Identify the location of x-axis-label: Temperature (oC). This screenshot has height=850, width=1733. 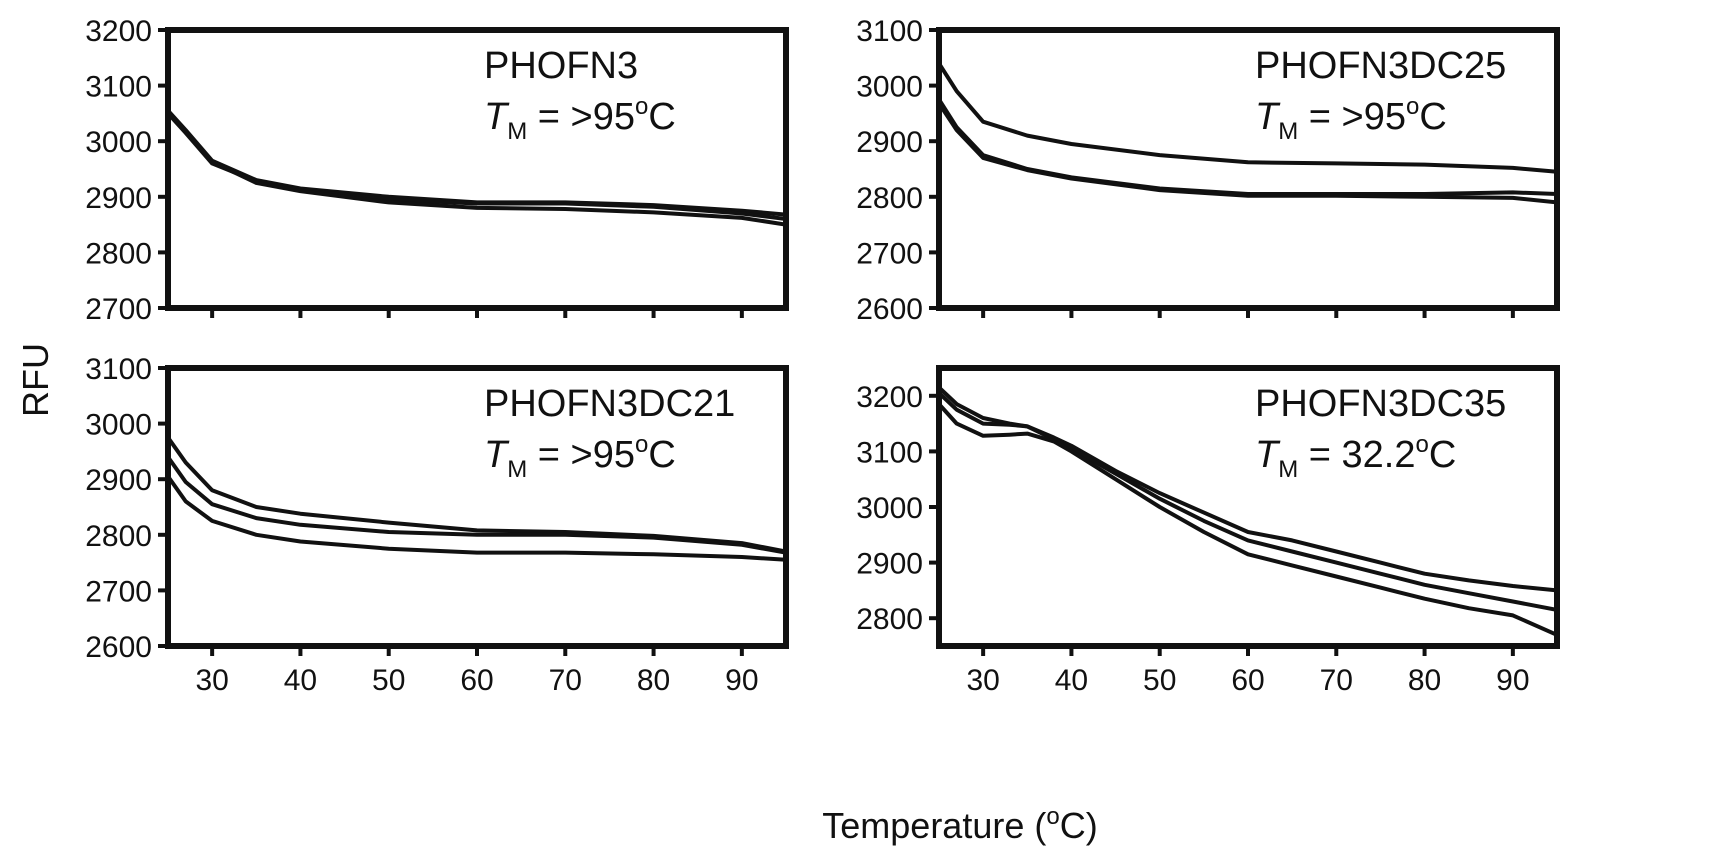
(959, 824).